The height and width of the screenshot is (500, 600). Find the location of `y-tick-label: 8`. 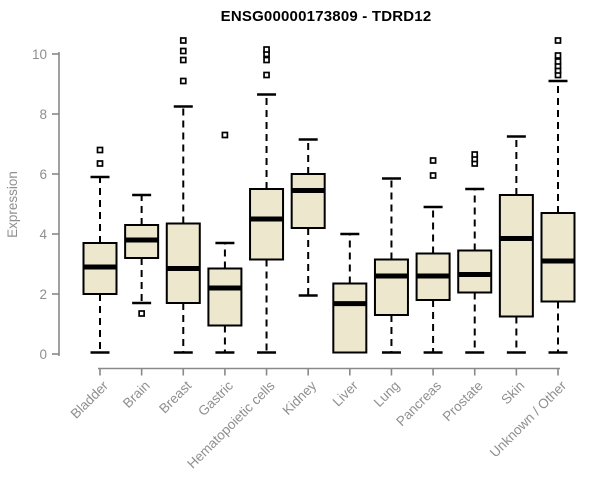

y-tick-label: 8 is located at coordinates (43, 114).